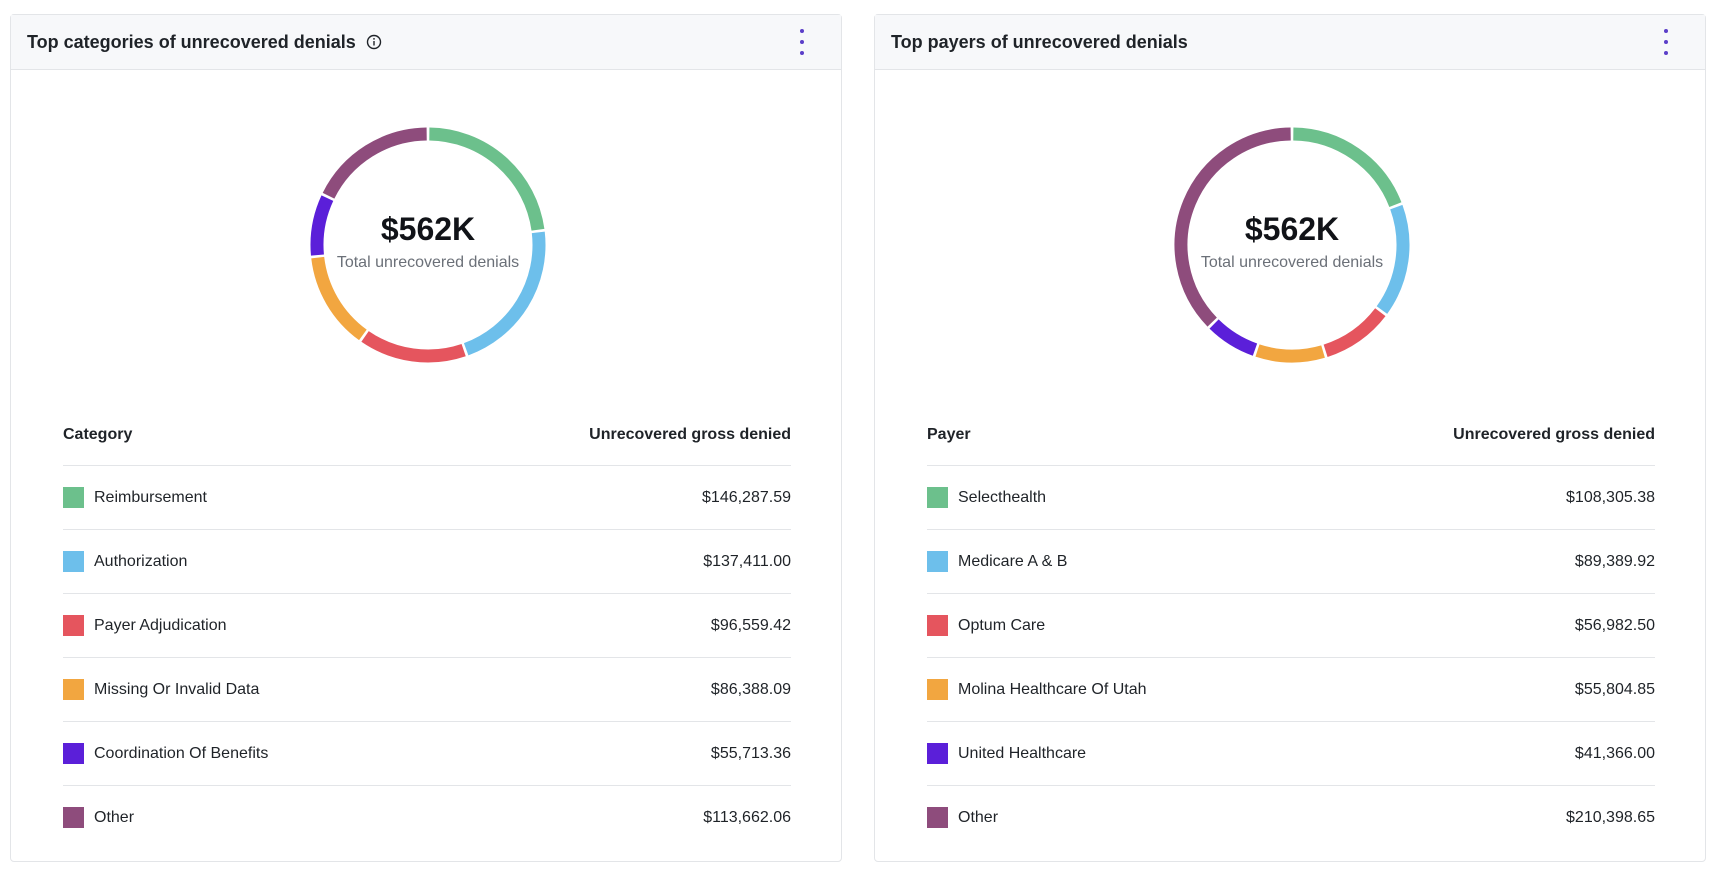 The width and height of the screenshot is (1716, 872). What do you see at coordinates (1610, 497) in the screenshot?
I see `row-value: $108,305.38` at bounding box center [1610, 497].